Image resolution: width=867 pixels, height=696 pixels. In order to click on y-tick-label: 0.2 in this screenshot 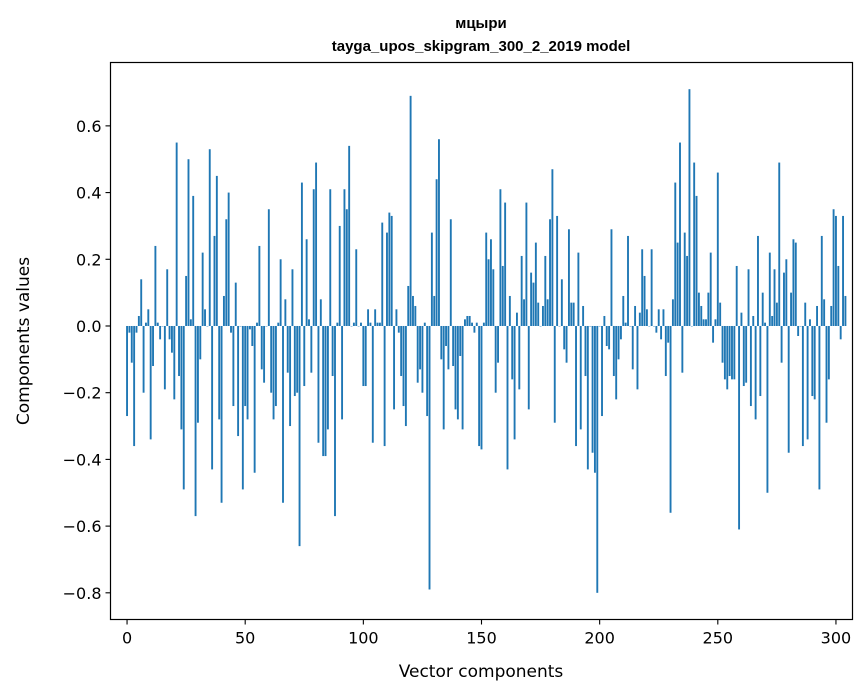, I will do `click(88, 259)`.